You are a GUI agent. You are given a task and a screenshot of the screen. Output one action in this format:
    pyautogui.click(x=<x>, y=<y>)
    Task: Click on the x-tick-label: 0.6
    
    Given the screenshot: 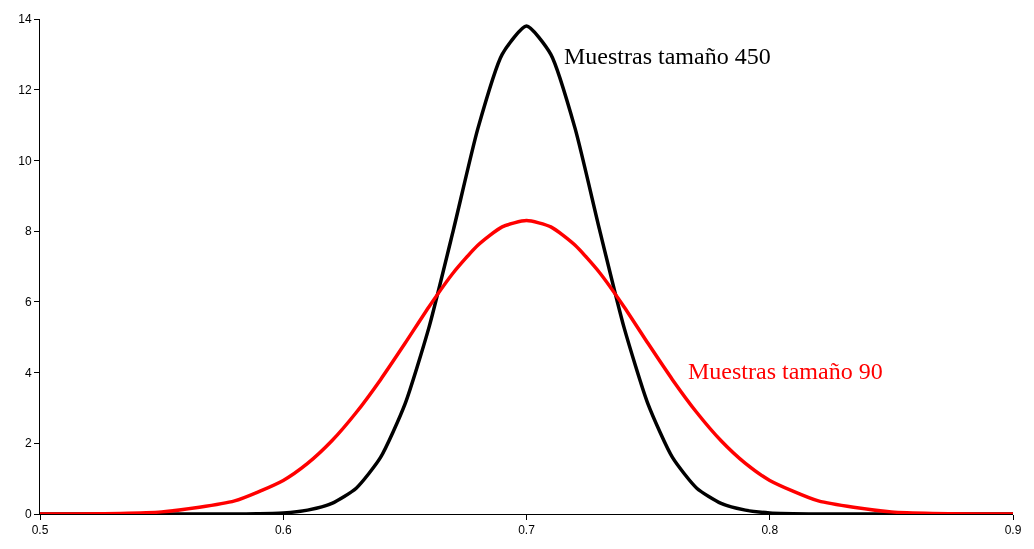 What is the action you would take?
    pyautogui.click(x=283, y=530)
    